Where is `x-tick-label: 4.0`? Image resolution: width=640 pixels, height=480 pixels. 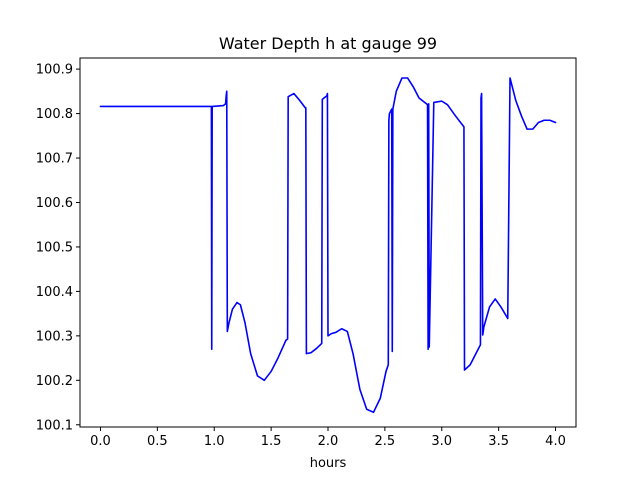
x-tick-label: 4.0 is located at coordinates (555, 441).